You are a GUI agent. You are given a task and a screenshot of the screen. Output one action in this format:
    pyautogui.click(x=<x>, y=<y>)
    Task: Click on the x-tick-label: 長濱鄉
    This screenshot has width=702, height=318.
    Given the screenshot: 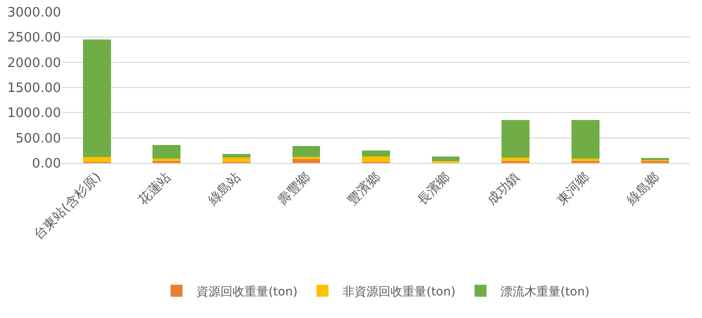 What is the action you would take?
    pyautogui.click(x=434, y=189)
    